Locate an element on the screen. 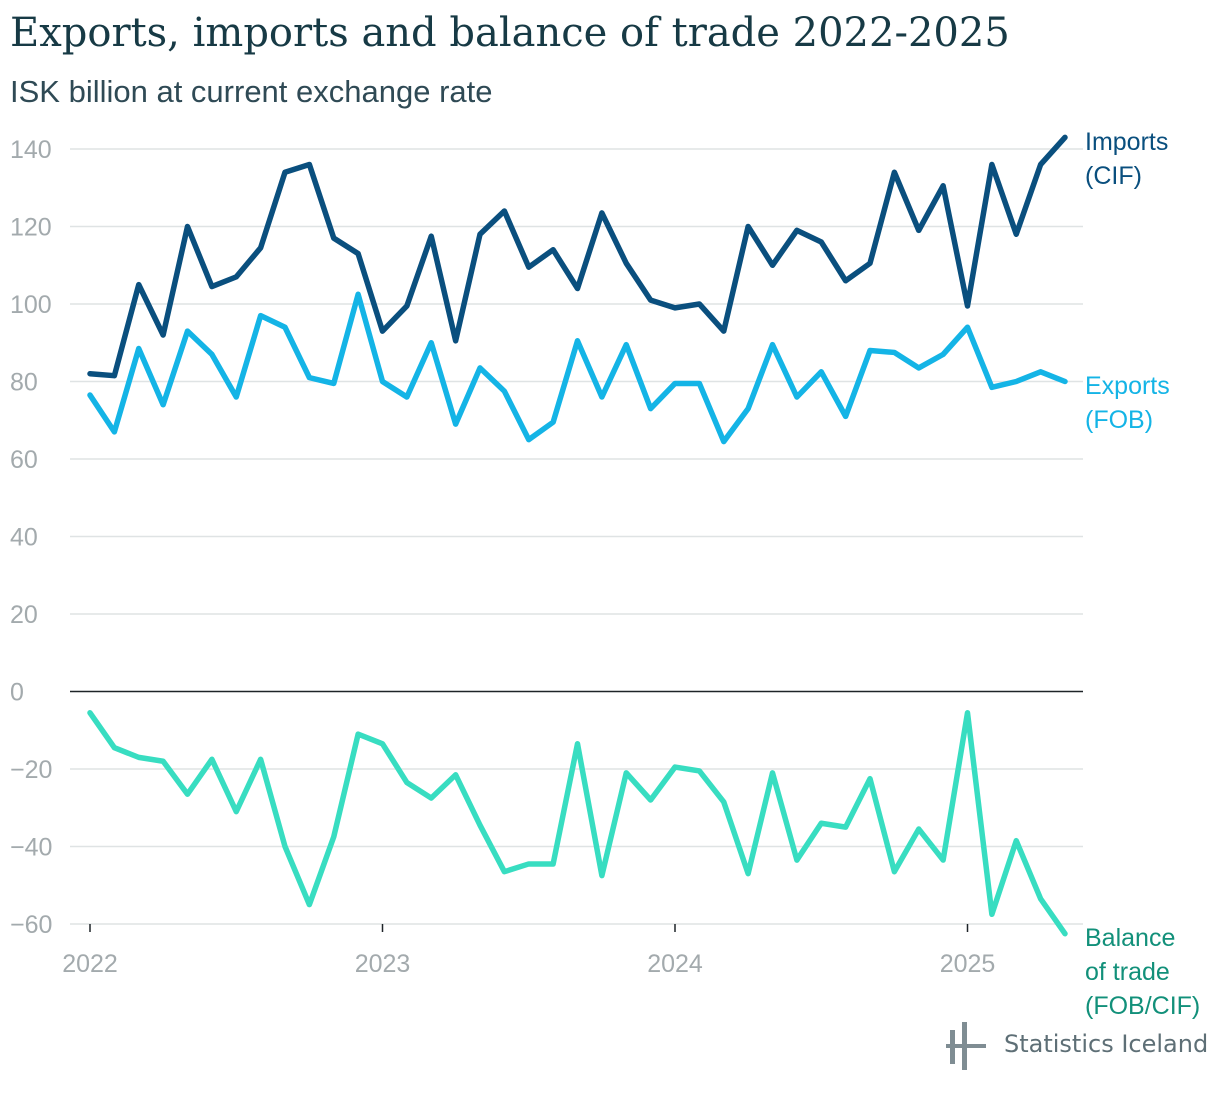 Image resolution: width=1220 pixels, height=1096 pixels. series-label-imports: Imports (CIF) is located at coordinates (1126, 159).